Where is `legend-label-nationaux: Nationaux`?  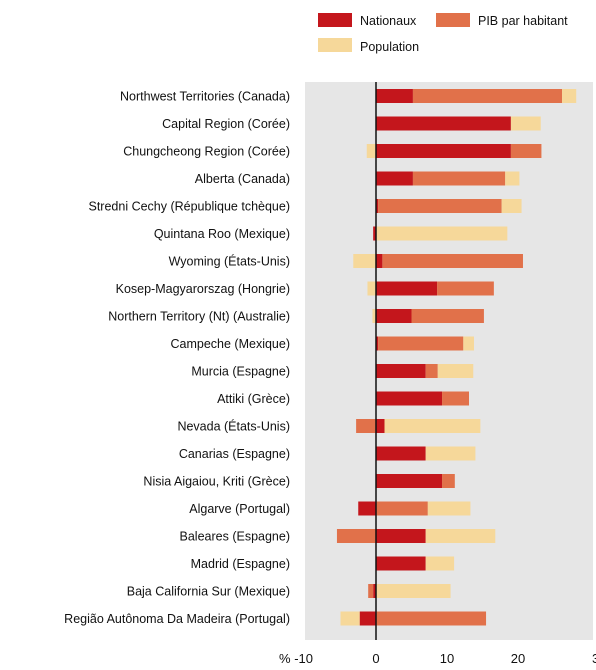 legend-label-nationaux: Nationaux is located at coordinates (388, 21).